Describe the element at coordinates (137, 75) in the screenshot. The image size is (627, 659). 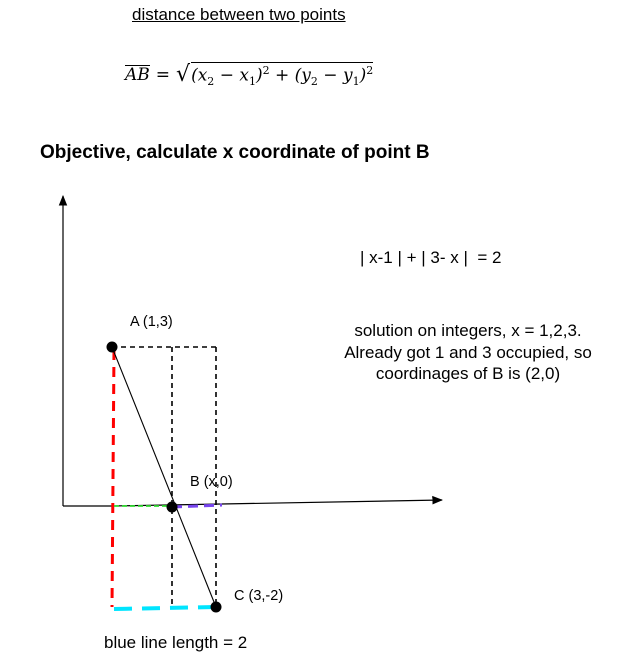
I see `formula-lhs: AB` at that location.